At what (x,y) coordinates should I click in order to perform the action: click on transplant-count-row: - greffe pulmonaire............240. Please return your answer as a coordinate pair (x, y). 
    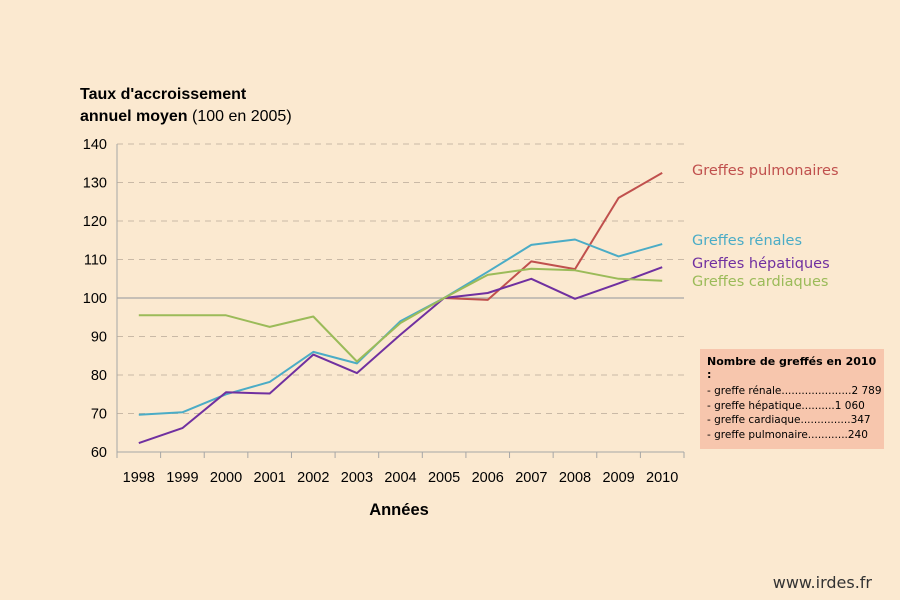
    Looking at the image, I should click on (787, 434).